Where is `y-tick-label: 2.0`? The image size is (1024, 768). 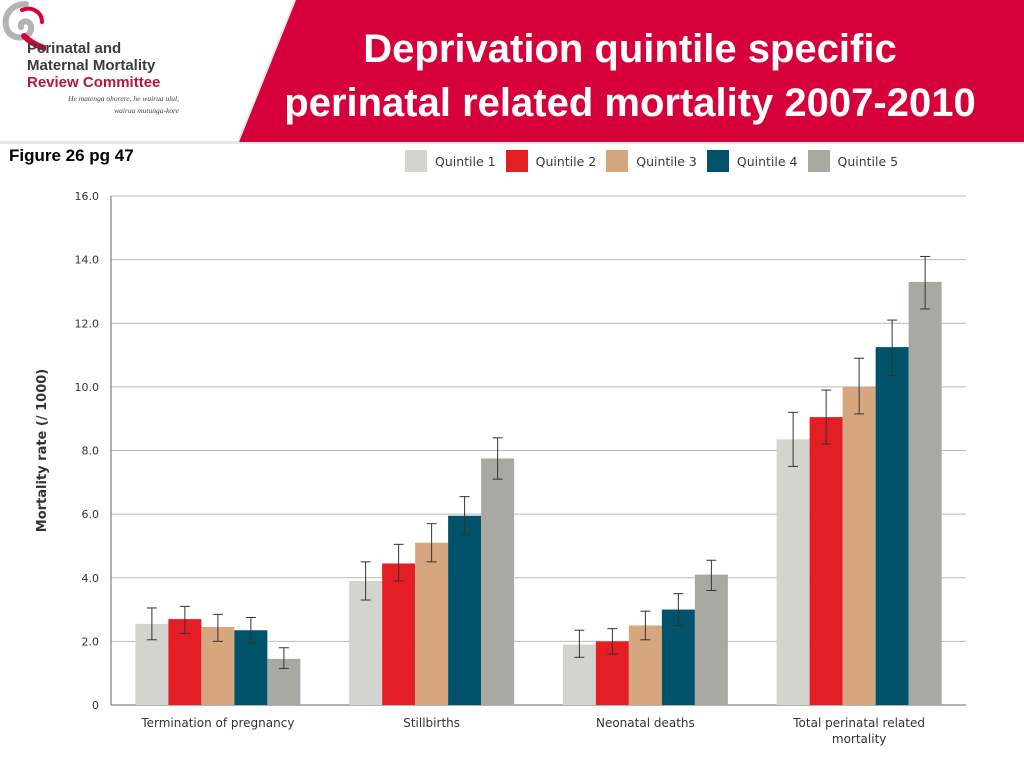
y-tick-label: 2.0 is located at coordinates (91, 641).